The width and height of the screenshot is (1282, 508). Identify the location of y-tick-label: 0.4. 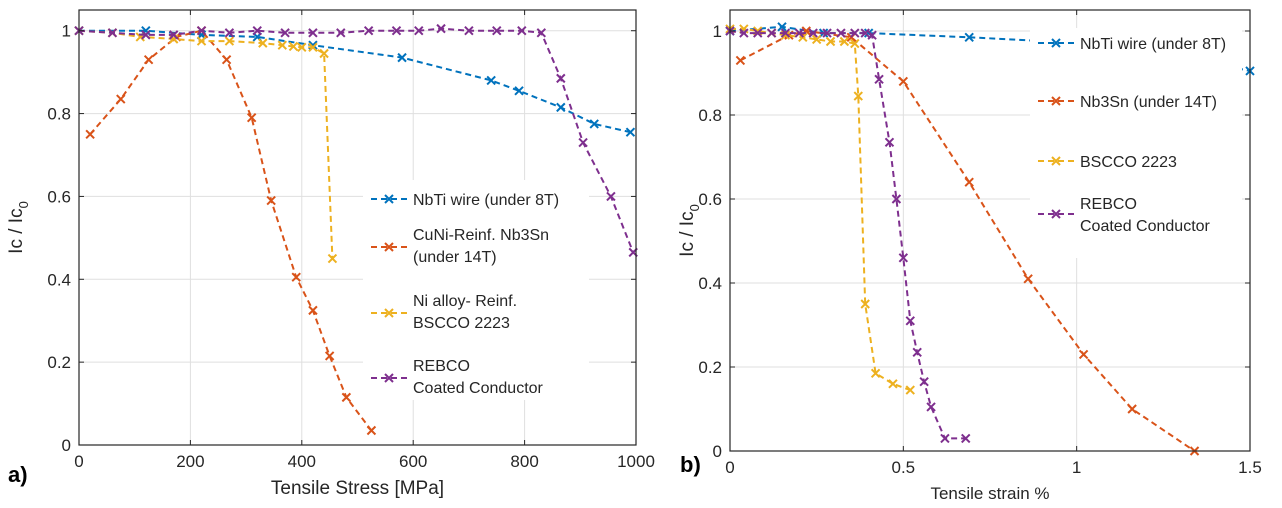
(710, 283).